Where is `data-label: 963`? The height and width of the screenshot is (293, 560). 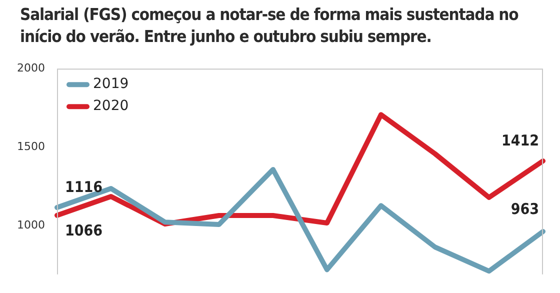
data-label: 963 is located at coordinates (524, 209).